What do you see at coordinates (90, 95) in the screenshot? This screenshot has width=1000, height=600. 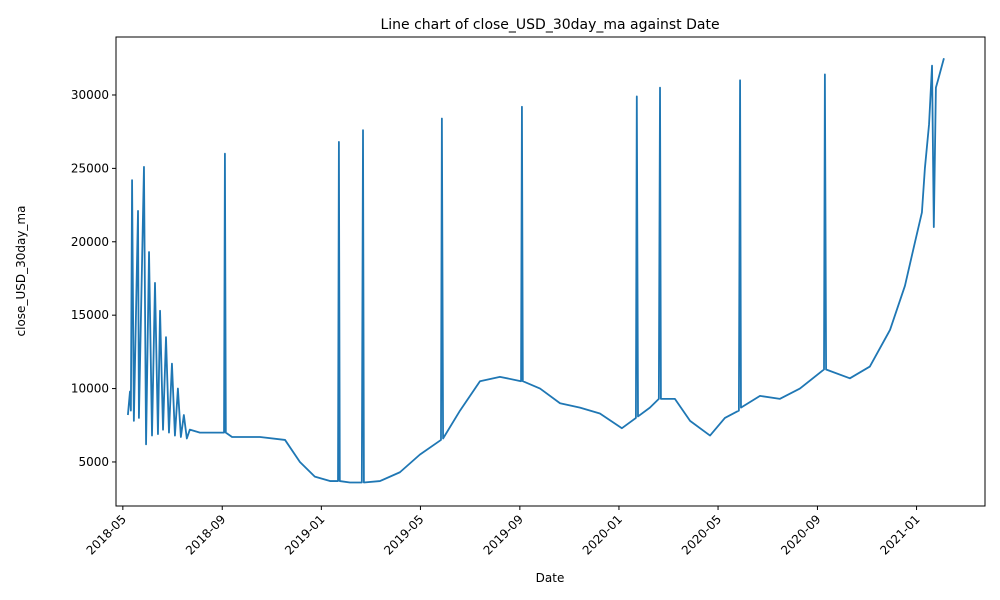 I see `y-tick-label: 30000` at bounding box center [90, 95].